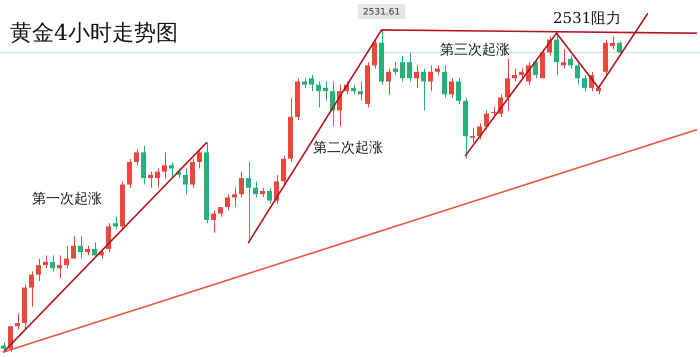  What do you see at coordinates (67, 199) in the screenshot?
I see `annotation: 第一次起涨` at bounding box center [67, 199].